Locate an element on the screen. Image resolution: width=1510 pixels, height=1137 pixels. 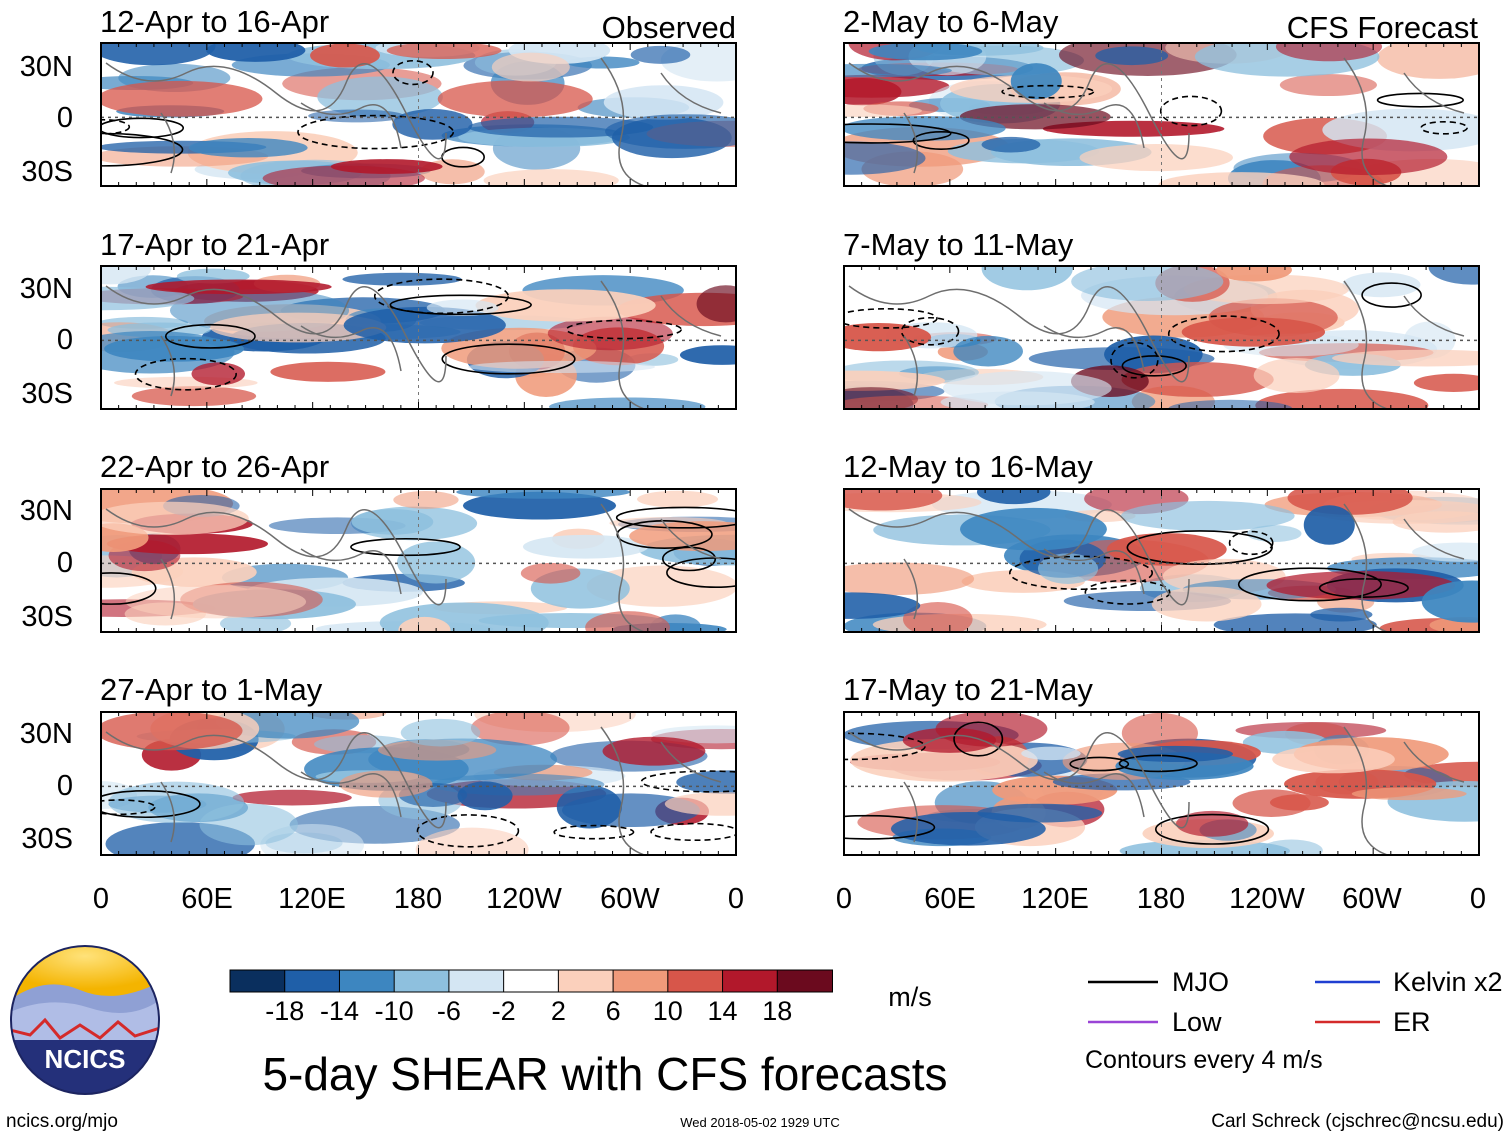
xtick-right-360: 0 is located at coordinates (1478, 899).